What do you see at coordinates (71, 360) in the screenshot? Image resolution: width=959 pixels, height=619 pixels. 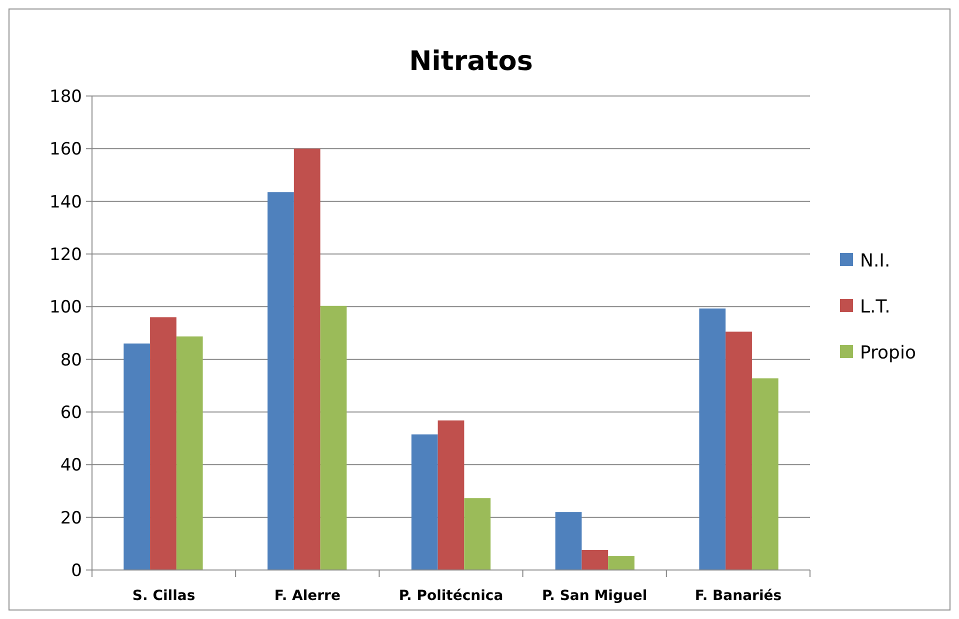 I see `y-tick-label: 80` at bounding box center [71, 360].